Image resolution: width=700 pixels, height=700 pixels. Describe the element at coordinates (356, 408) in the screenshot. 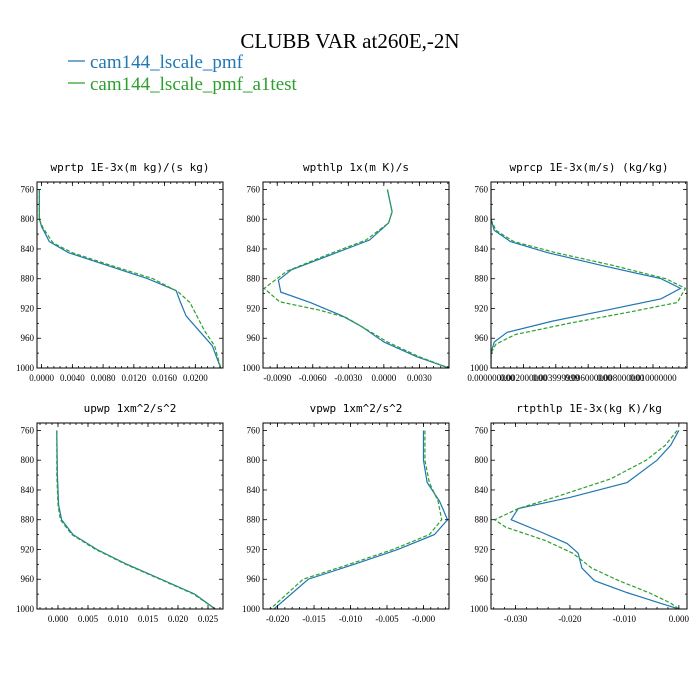

I see `panel-title: vpwp 1xm^2/s^2` at that location.